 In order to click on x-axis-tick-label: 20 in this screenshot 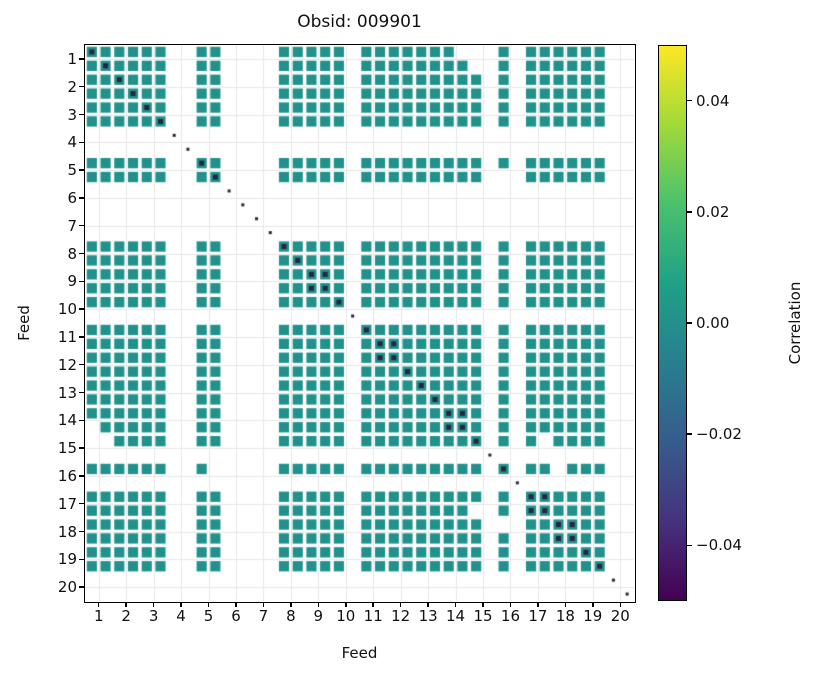, I will do `click(620, 616)`.